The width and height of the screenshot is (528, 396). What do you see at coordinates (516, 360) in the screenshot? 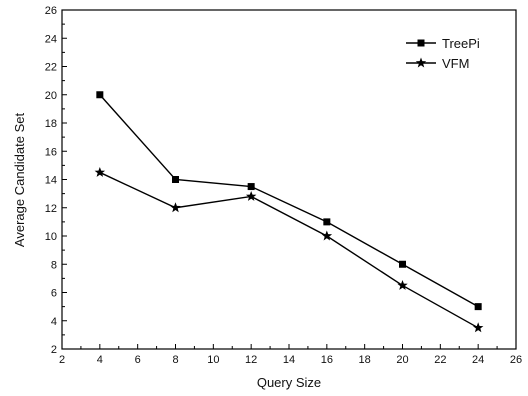
I see `x-tick-label: 26` at bounding box center [516, 360].